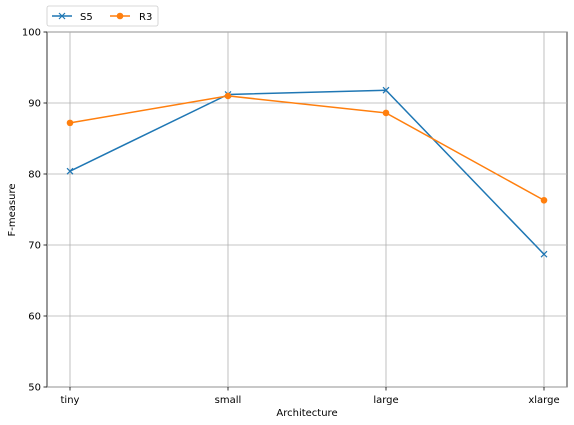  I want to click on legend-marker-s5-icon, so click(62, 16).